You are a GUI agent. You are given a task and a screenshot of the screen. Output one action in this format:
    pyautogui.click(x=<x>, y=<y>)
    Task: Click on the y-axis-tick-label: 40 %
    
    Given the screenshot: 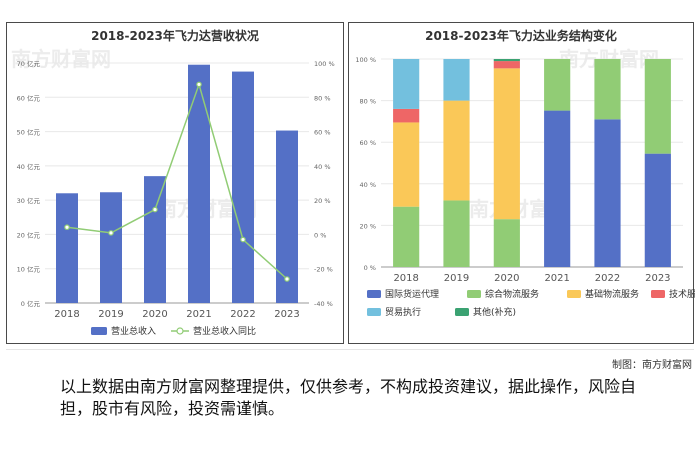 What is the action you would take?
    pyautogui.click(x=367, y=185)
    